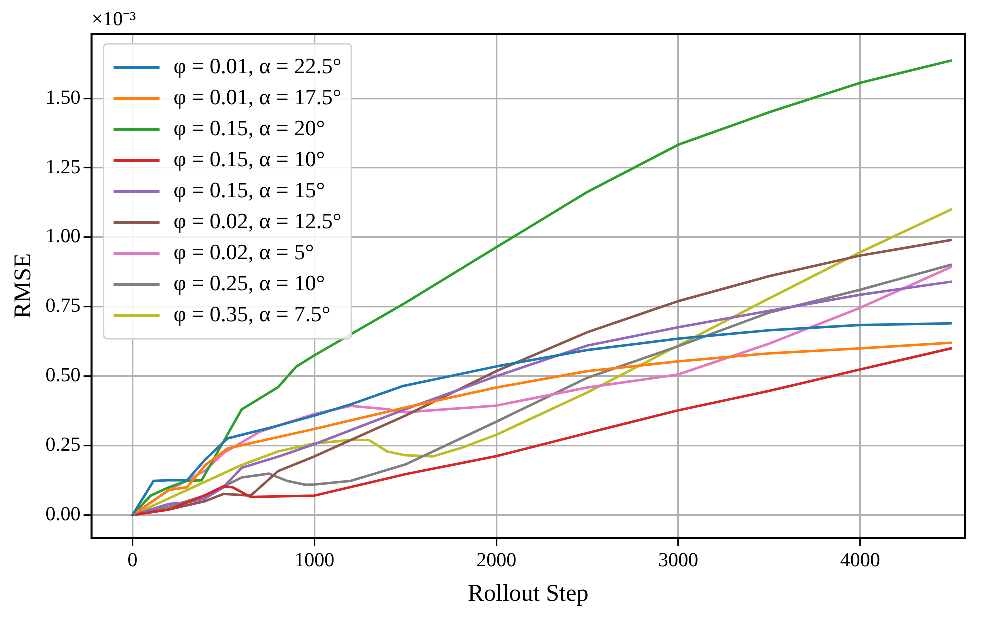 The height and width of the screenshot is (619, 987). Describe the element at coordinates (528, 593) in the screenshot. I see `x-axis-title: Rollout Step` at that location.